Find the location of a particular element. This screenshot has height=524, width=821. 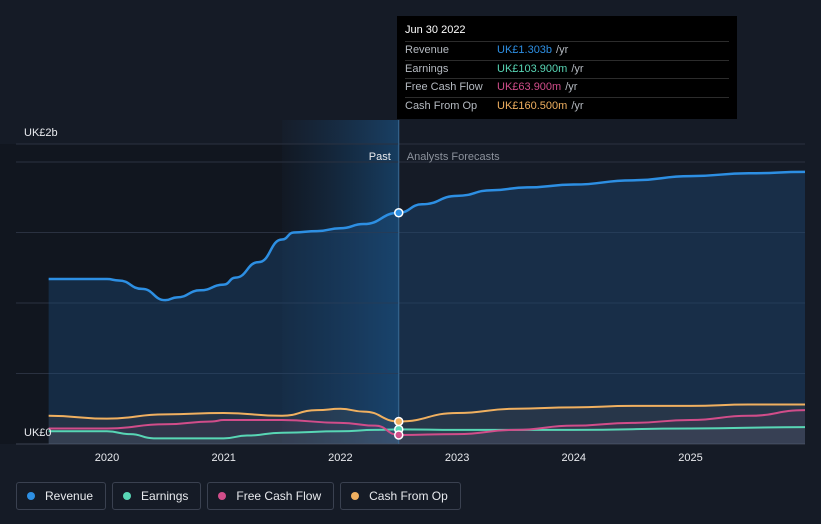

earnings-line is located at coordinates (427, 433).